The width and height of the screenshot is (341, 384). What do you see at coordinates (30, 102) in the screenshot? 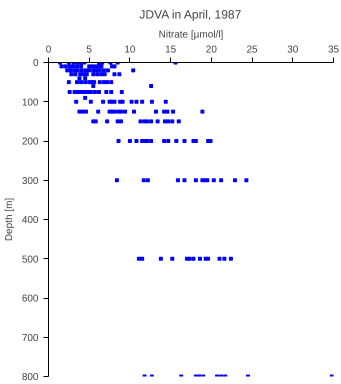
I see `y-tick-label: 100` at bounding box center [30, 102].